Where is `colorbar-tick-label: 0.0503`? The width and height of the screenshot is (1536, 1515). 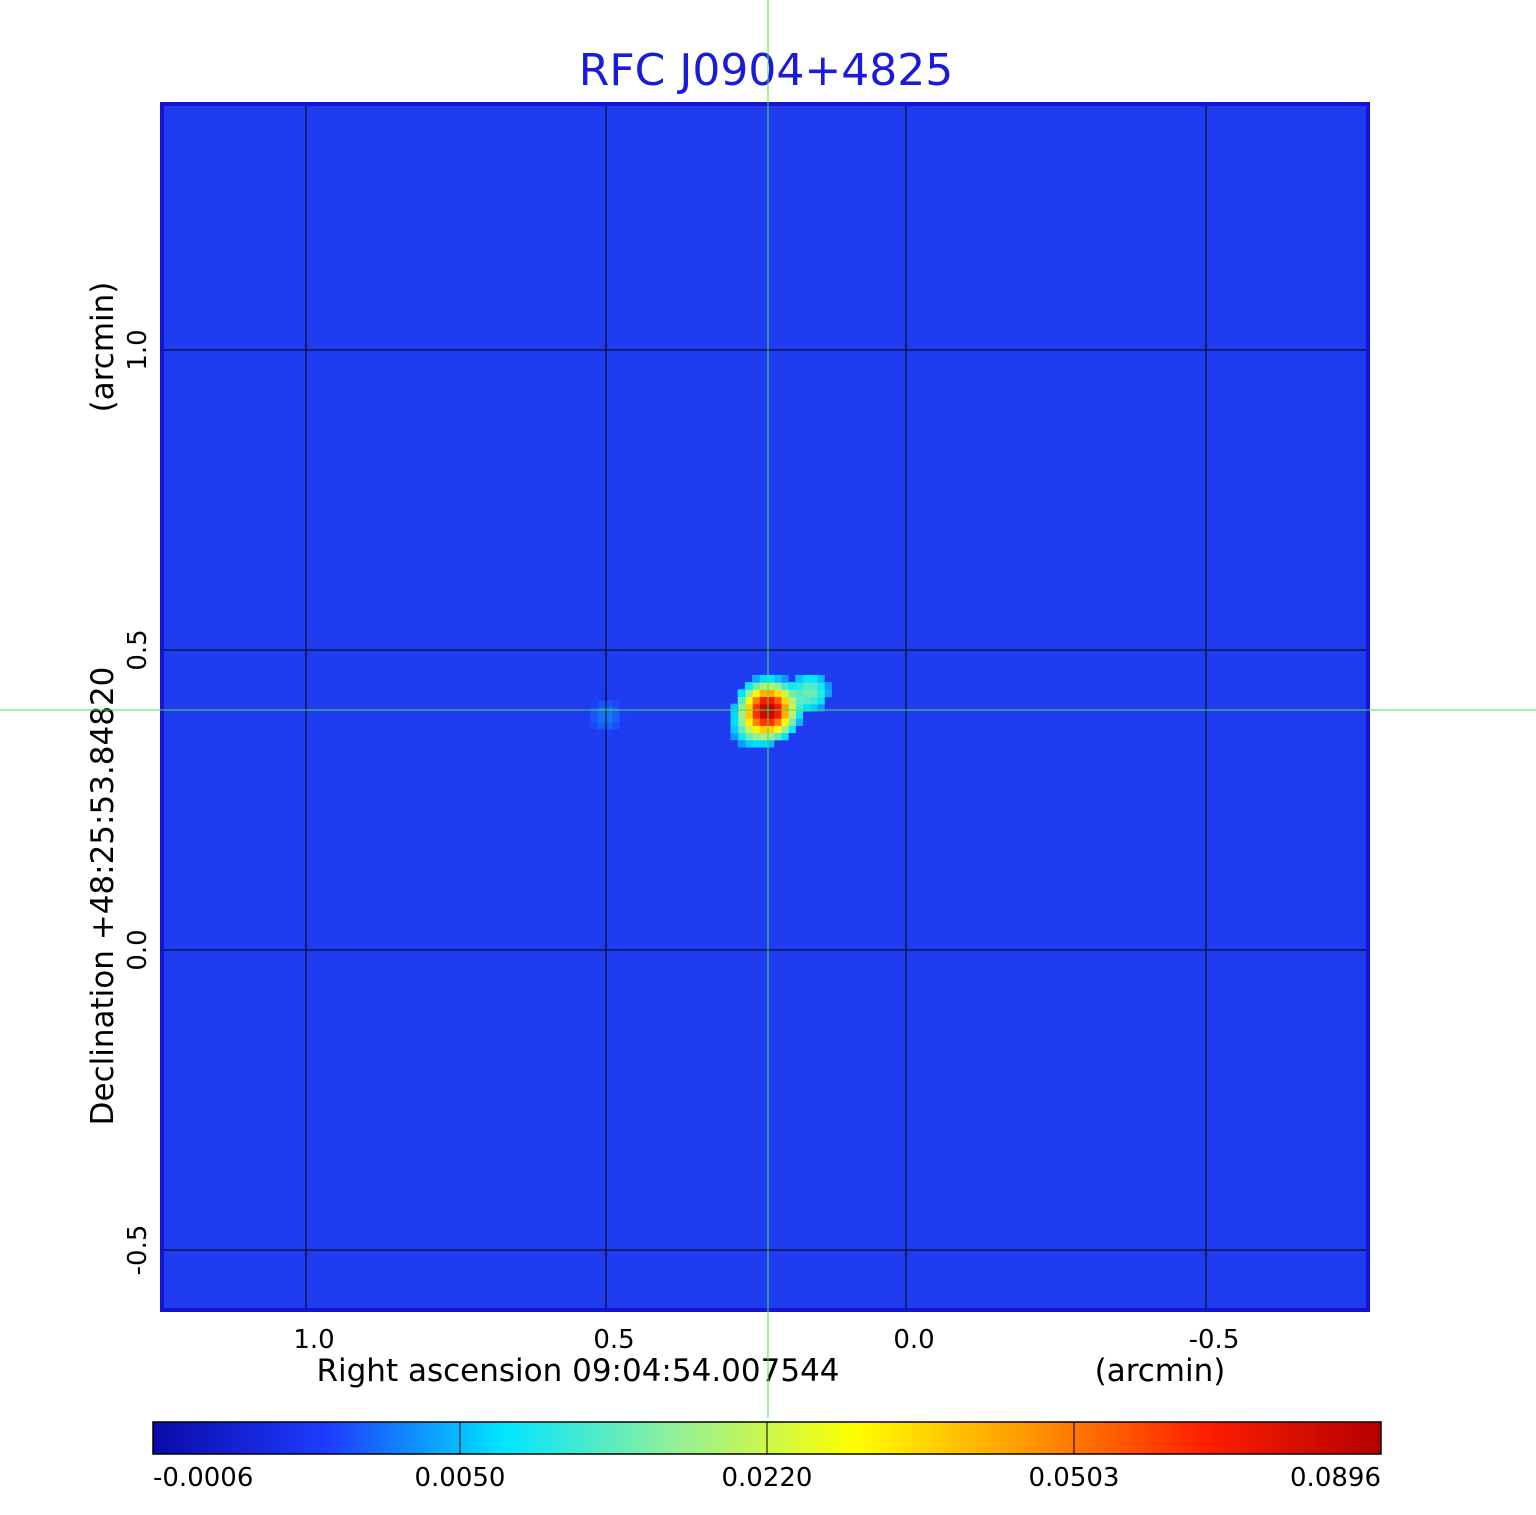 colorbar-tick-label: 0.0503 is located at coordinates (1074, 1478).